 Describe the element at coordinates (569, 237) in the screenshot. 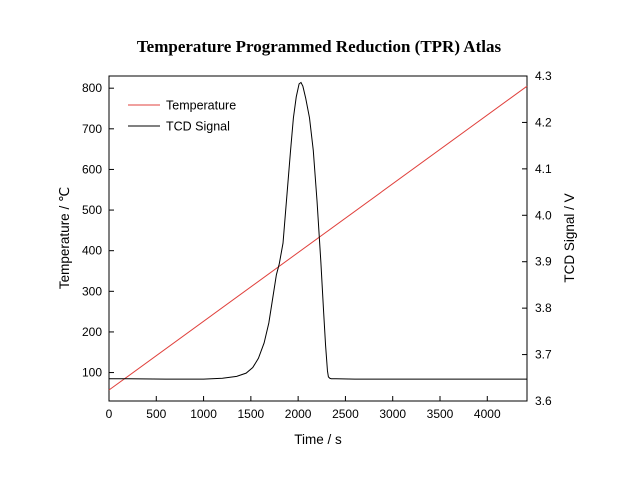

I see `y-right-axis-label: TCD Signal / V` at that location.